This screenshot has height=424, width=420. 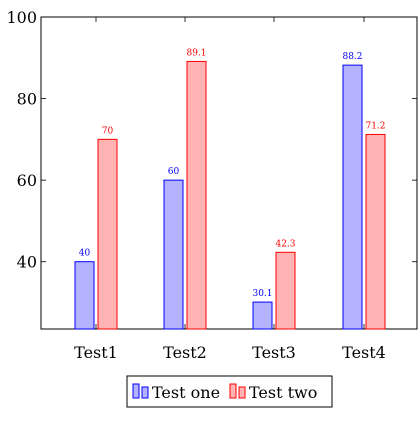 What do you see at coordinates (196, 53) in the screenshot?
I see `bar-value-label: 89.1` at bounding box center [196, 53].